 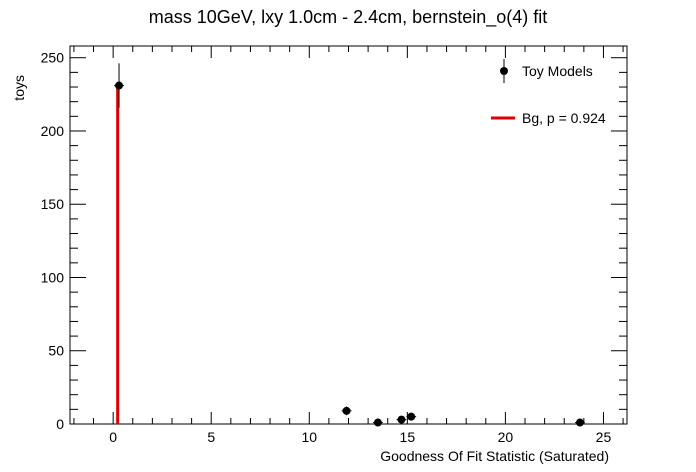 What do you see at coordinates (53, 204) in the screenshot?
I see `y-tick-label: 150` at bounding box center [53, 204].